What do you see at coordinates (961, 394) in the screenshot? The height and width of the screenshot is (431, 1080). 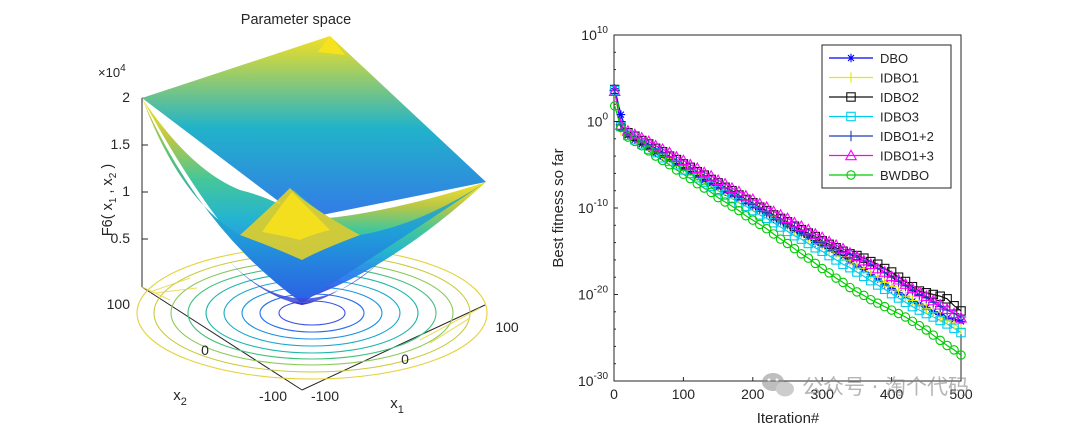 I see `x-tick-label: 500` at bounding box center [961, 394].